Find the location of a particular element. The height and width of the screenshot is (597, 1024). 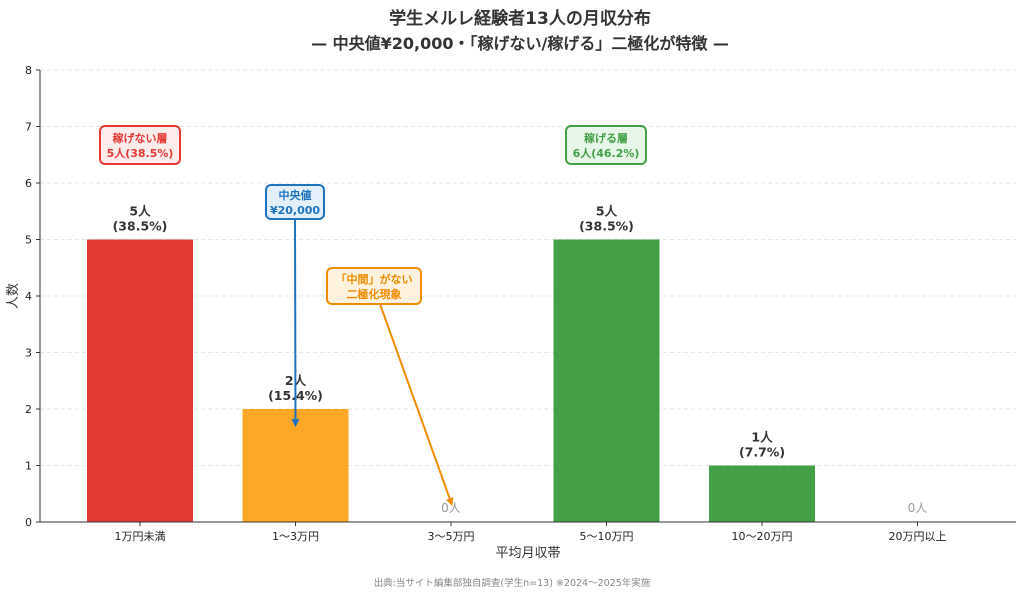

y-tick-label: 4 is located at coordinates (28, 296).